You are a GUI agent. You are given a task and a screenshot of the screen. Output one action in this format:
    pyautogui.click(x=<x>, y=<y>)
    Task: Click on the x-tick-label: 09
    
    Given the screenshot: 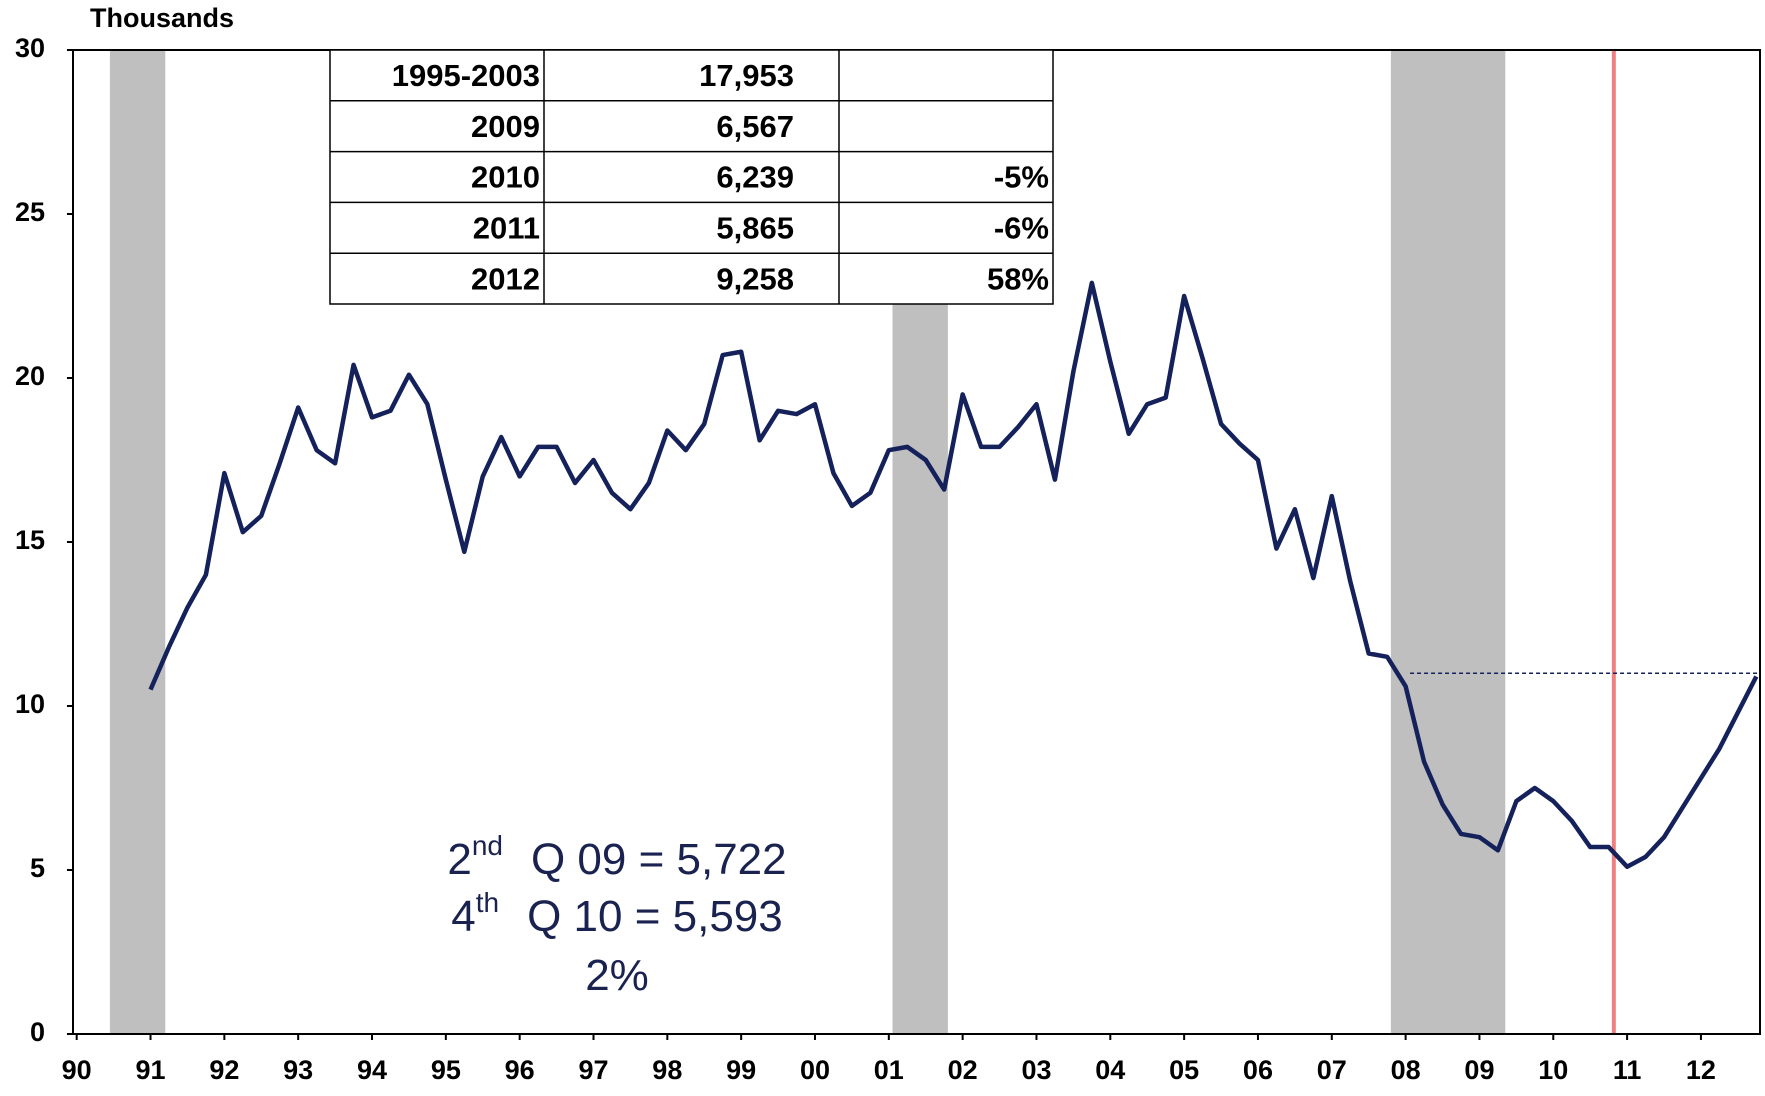 What is the action you would take?
    pyautogui.click(x=1479, y=1070)
    